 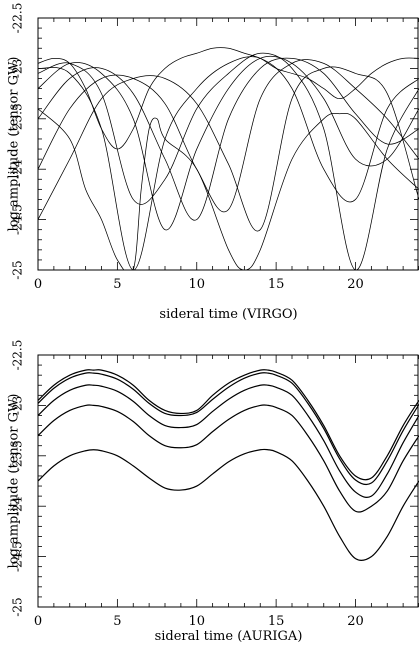 I want to click on x-axis-label: sideral time (AURIGA), so click(x=229, y=636).